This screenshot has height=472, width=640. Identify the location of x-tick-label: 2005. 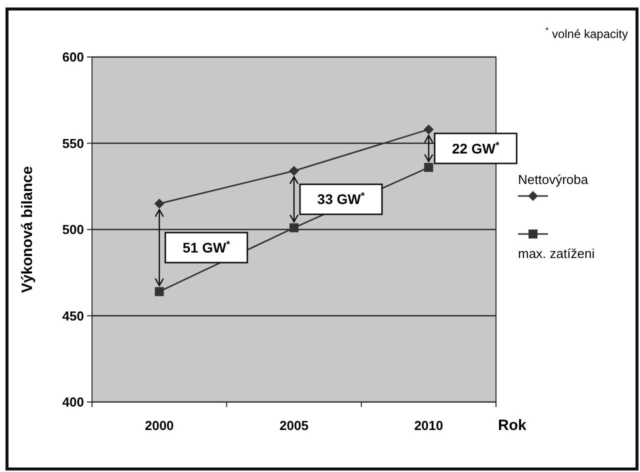
(294, 425).